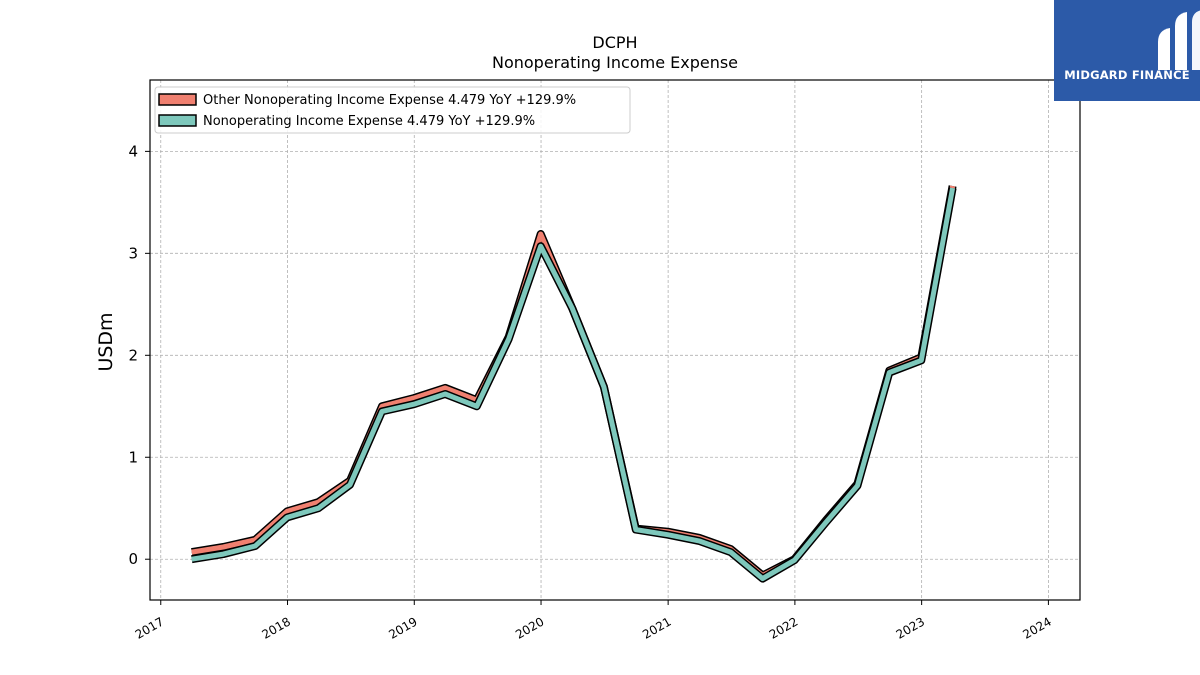 The height and width of the screenshot is (675, 1200). I want to click on x-tick-label: 2022, so click(783, 627).